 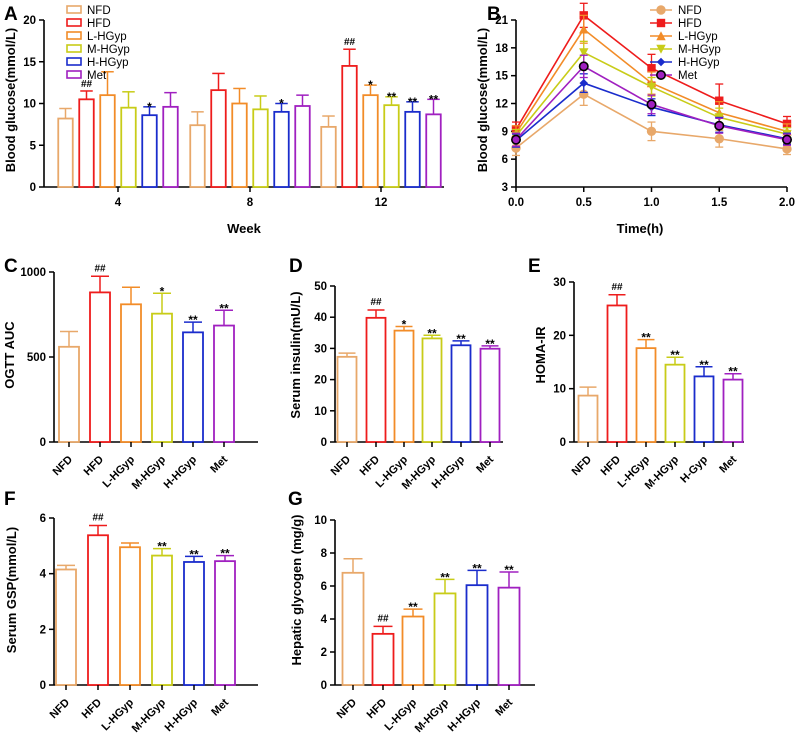 What do you see at coordinates (505, 132) in the screenshot?
I see `y-tick-label: 9` at bounding box center [505, 132].